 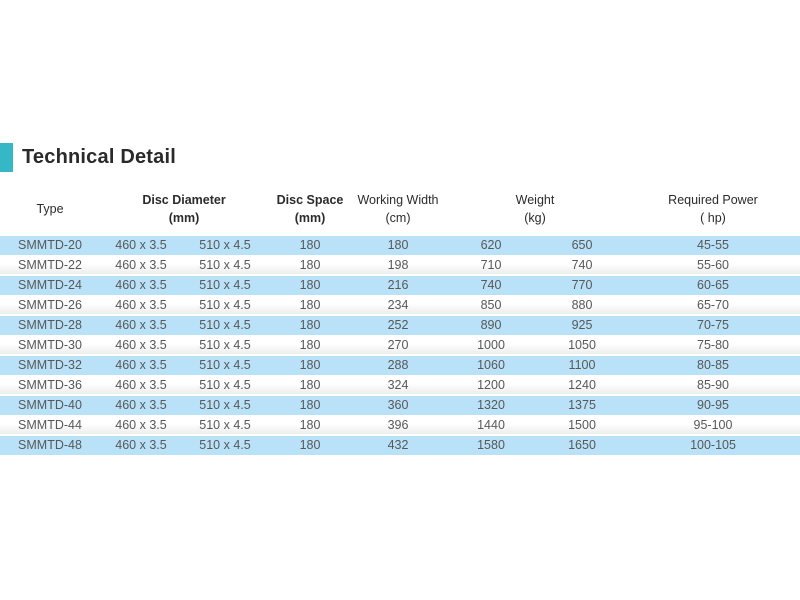 I want to click on value-cell: 75-80, so click(x=713, y=345).